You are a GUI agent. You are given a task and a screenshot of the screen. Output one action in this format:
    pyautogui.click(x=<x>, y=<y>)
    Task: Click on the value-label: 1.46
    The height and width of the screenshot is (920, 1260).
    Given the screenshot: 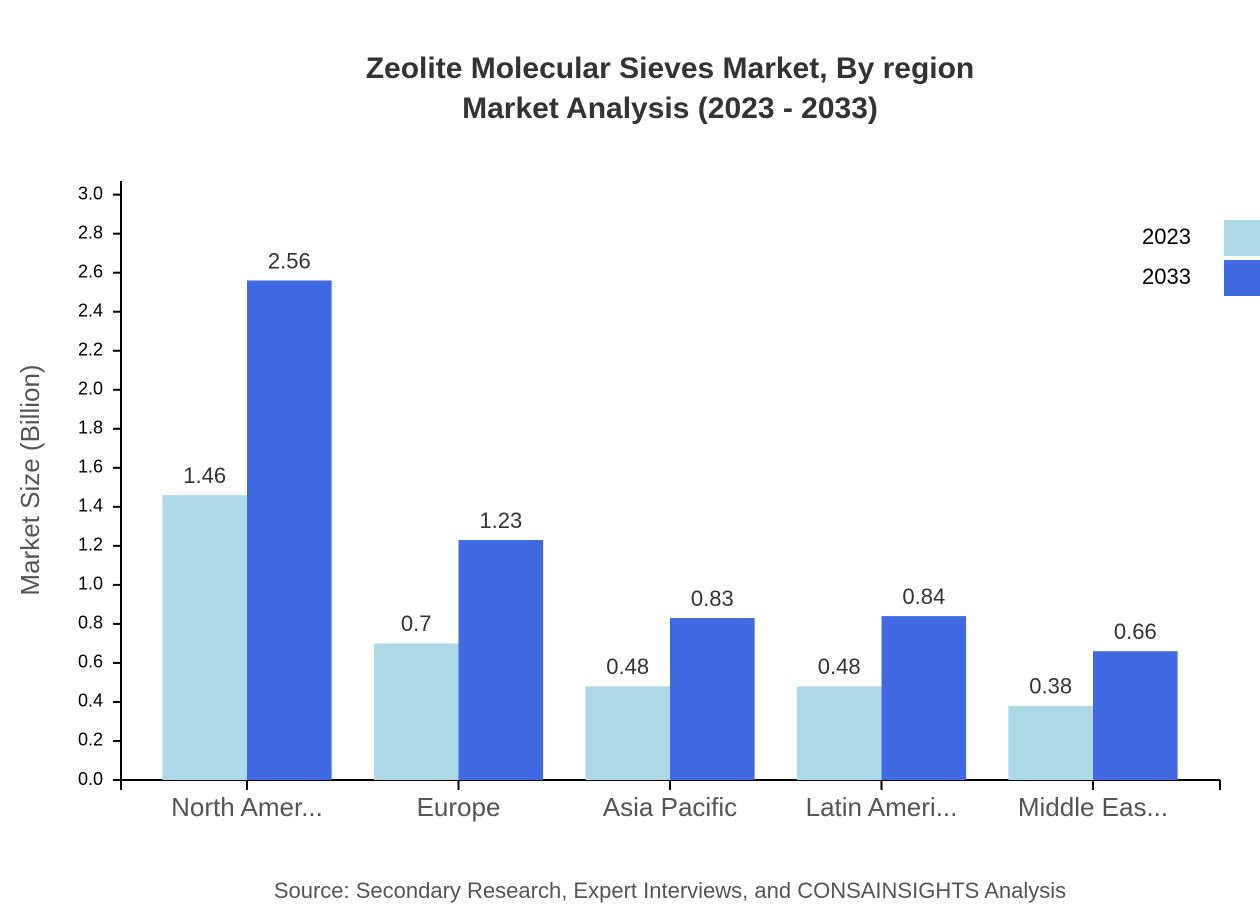 What is the action you would take?
    pyautogui.click(x=204, y=475)
    